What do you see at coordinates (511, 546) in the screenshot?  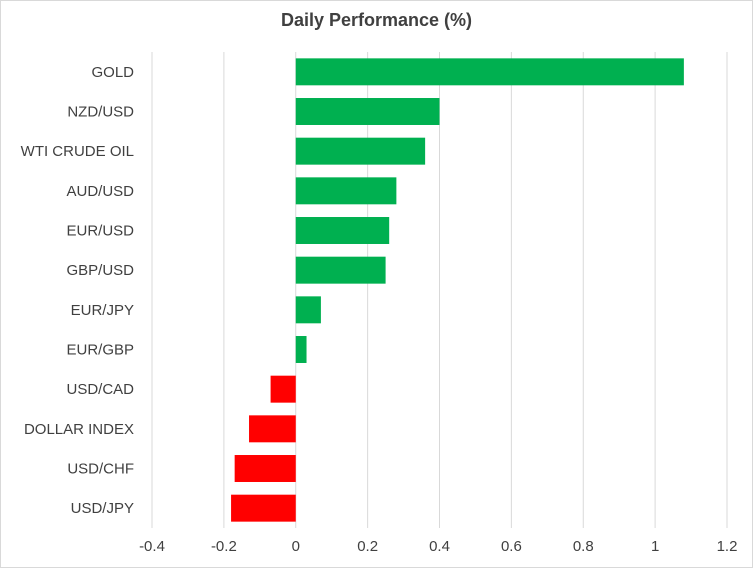 I see `x-tick-label: 0.6` at bounding box center [511, 546].